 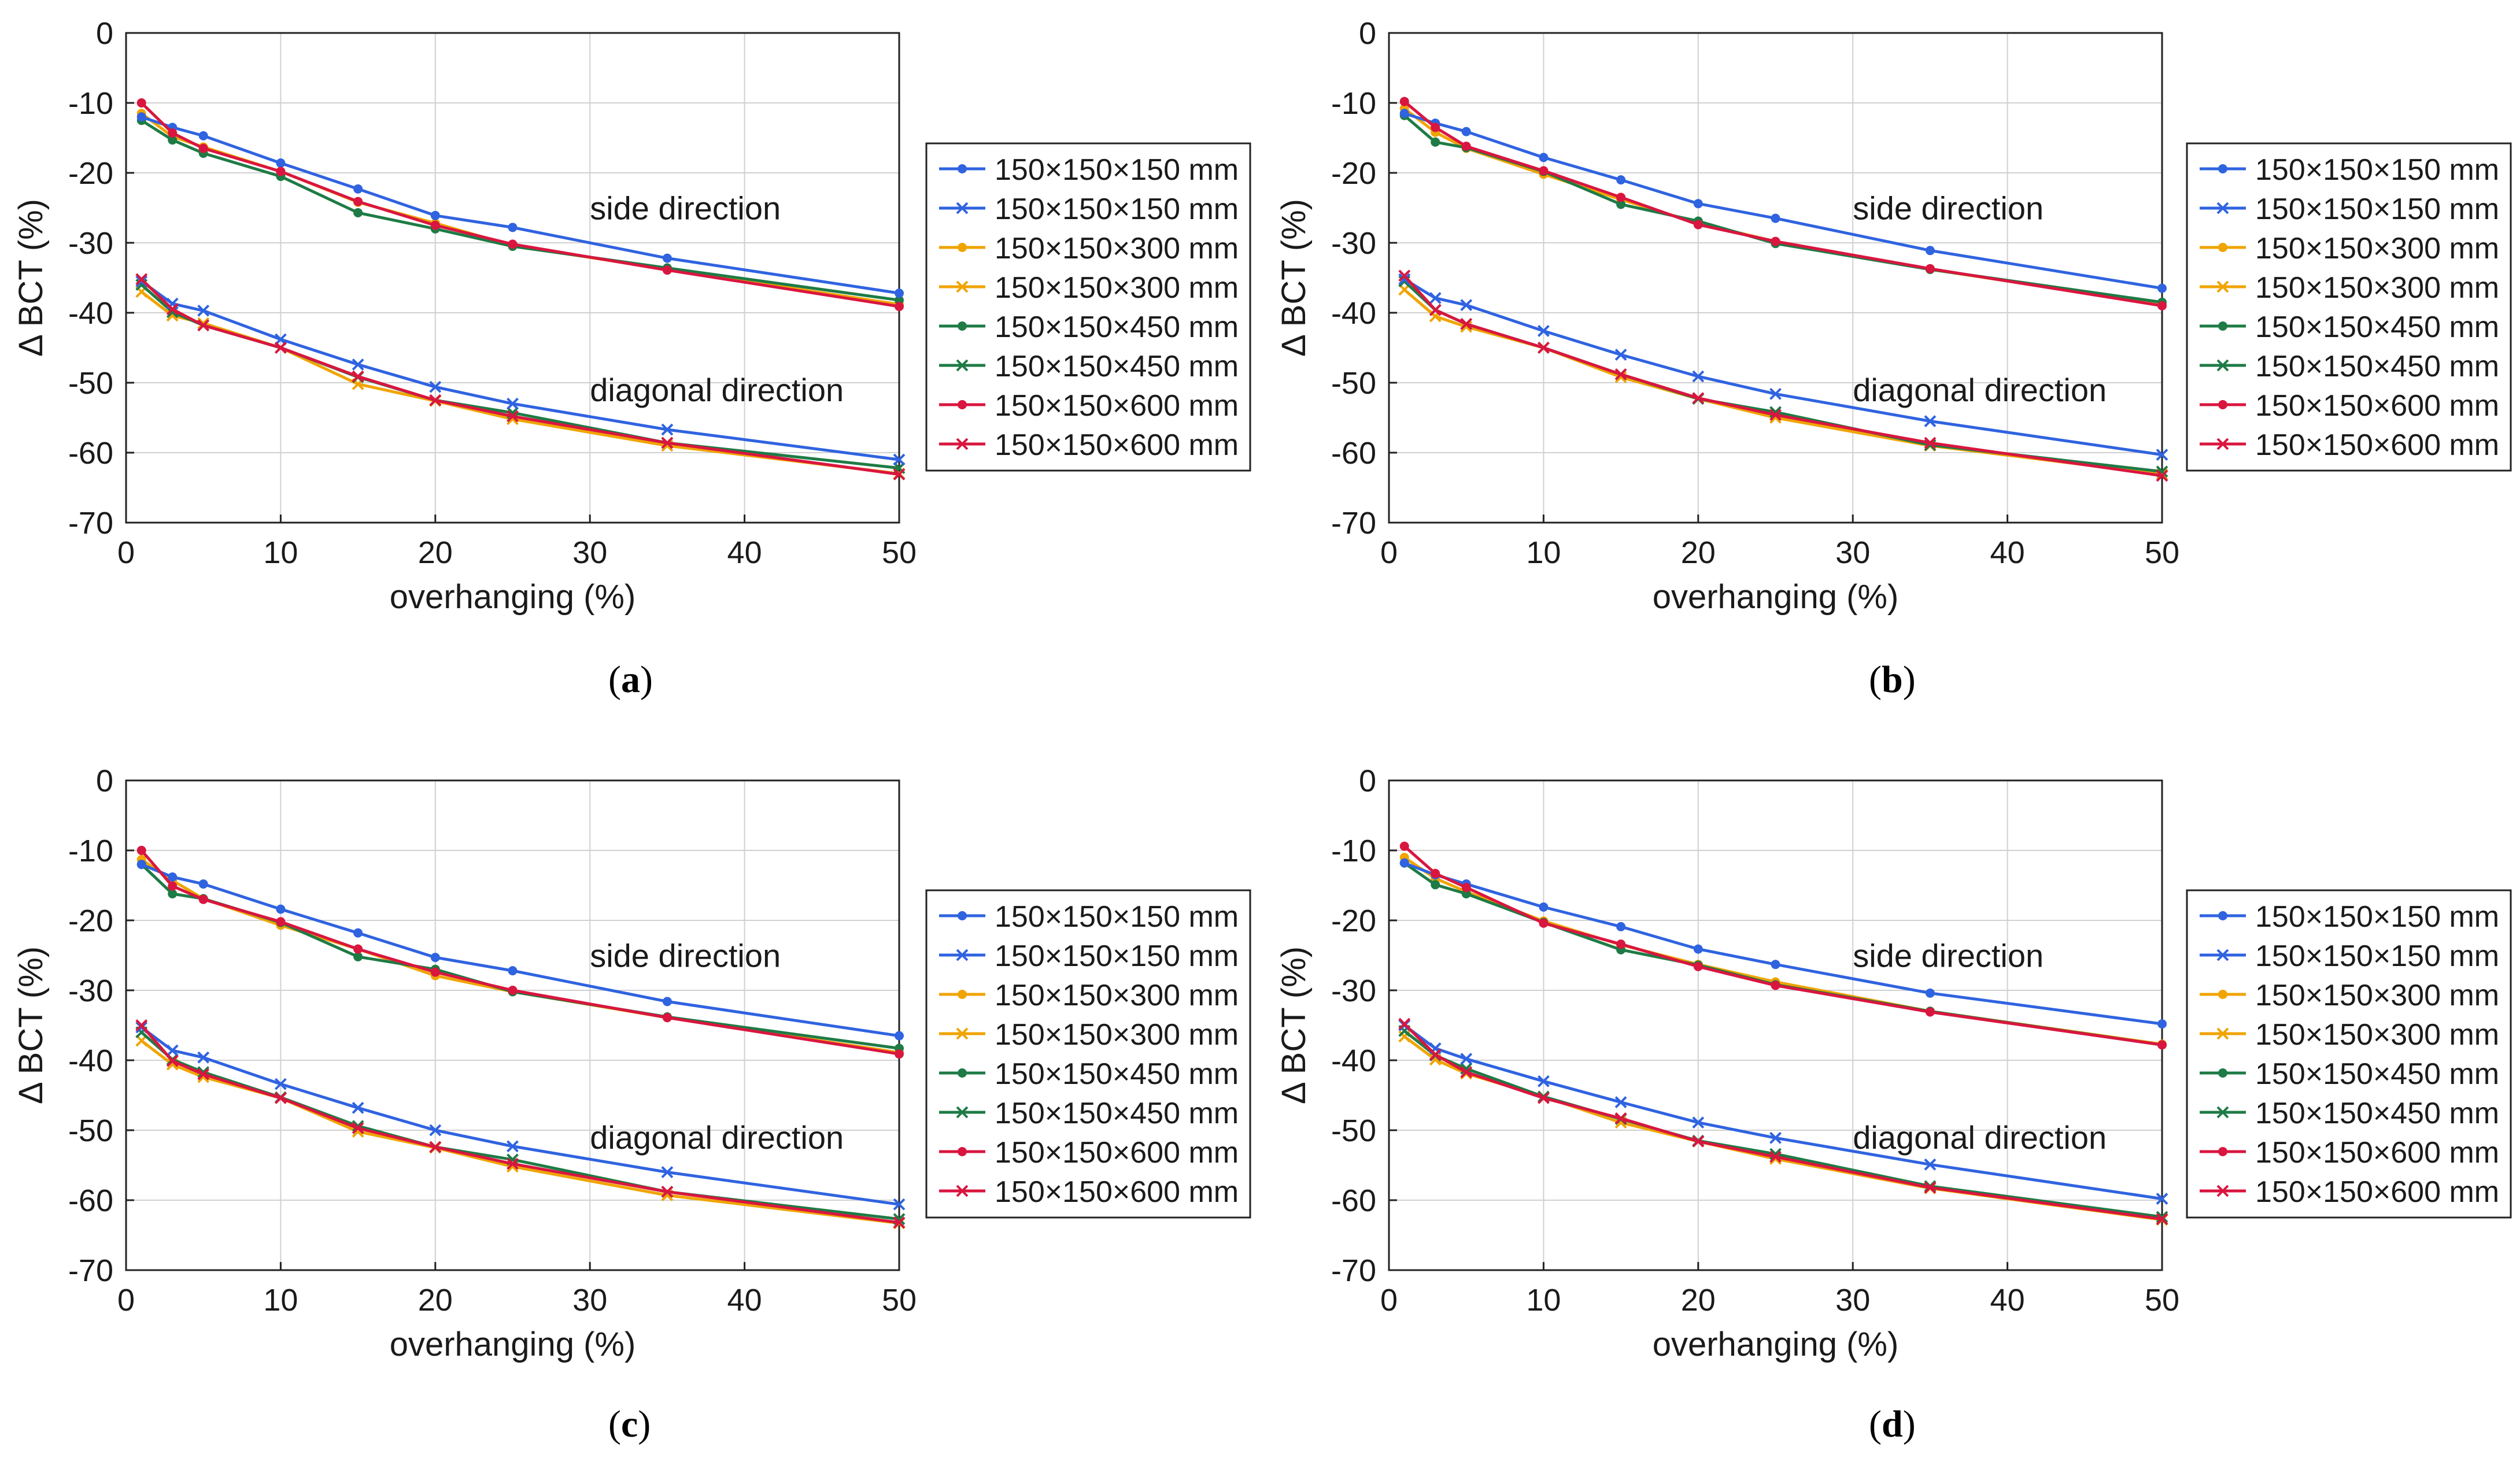 What do you see at coordinates (90, 991) in the screenshot?
I see `y-tick-label: -30` at bounding box center [90, 991].